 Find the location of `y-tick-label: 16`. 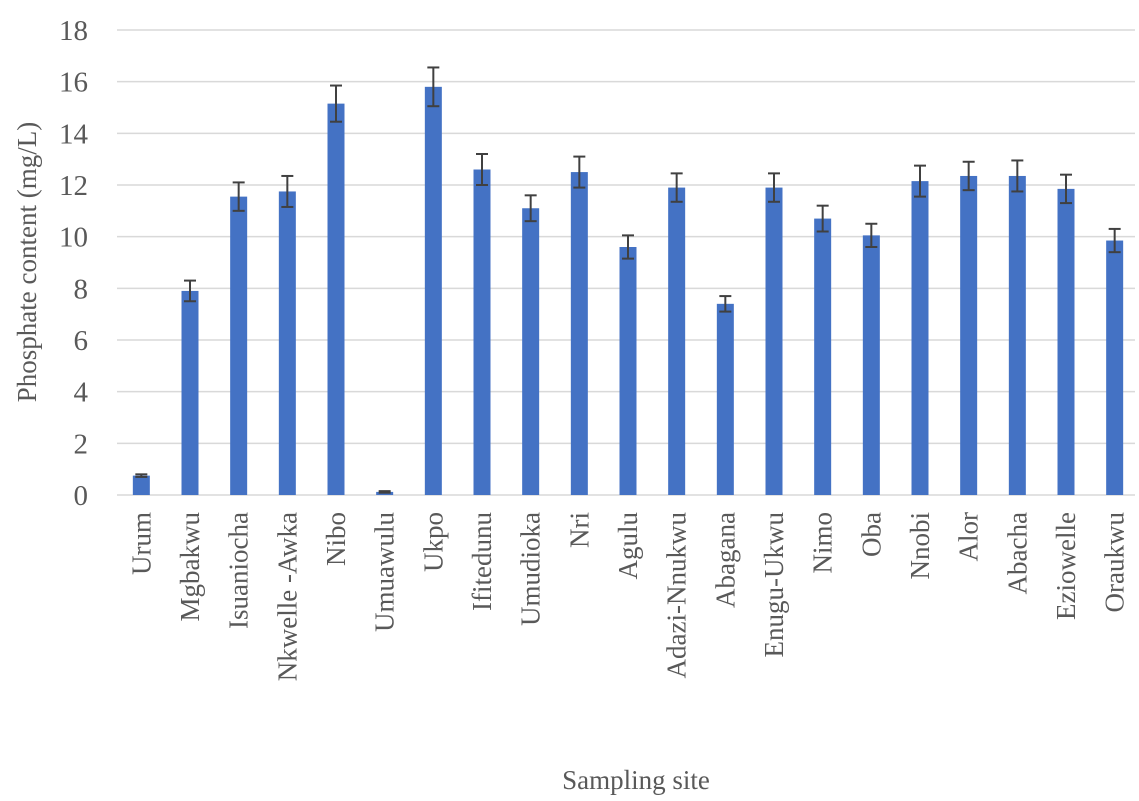

y-tick-label: 16 is located at coordinates (73, 83).